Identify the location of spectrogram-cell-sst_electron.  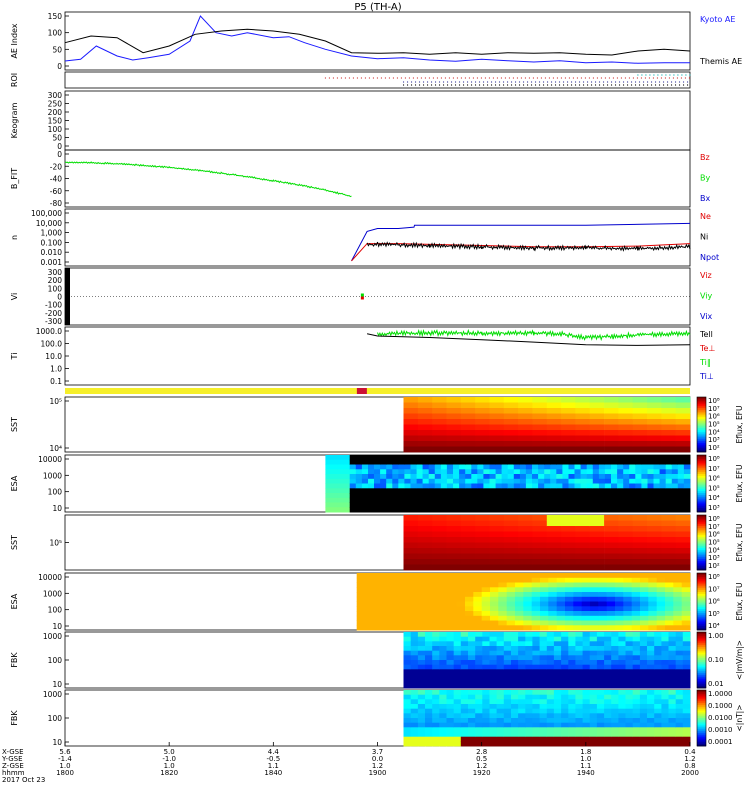
(654, 546).